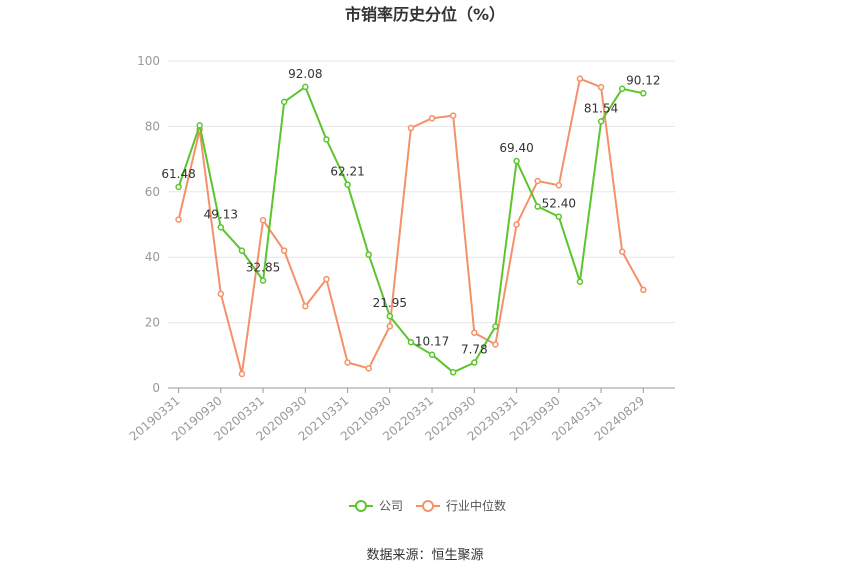 This screenshot has height=575, width=850. I want to click on legend-item: 行业中位数, so click(461, 505).